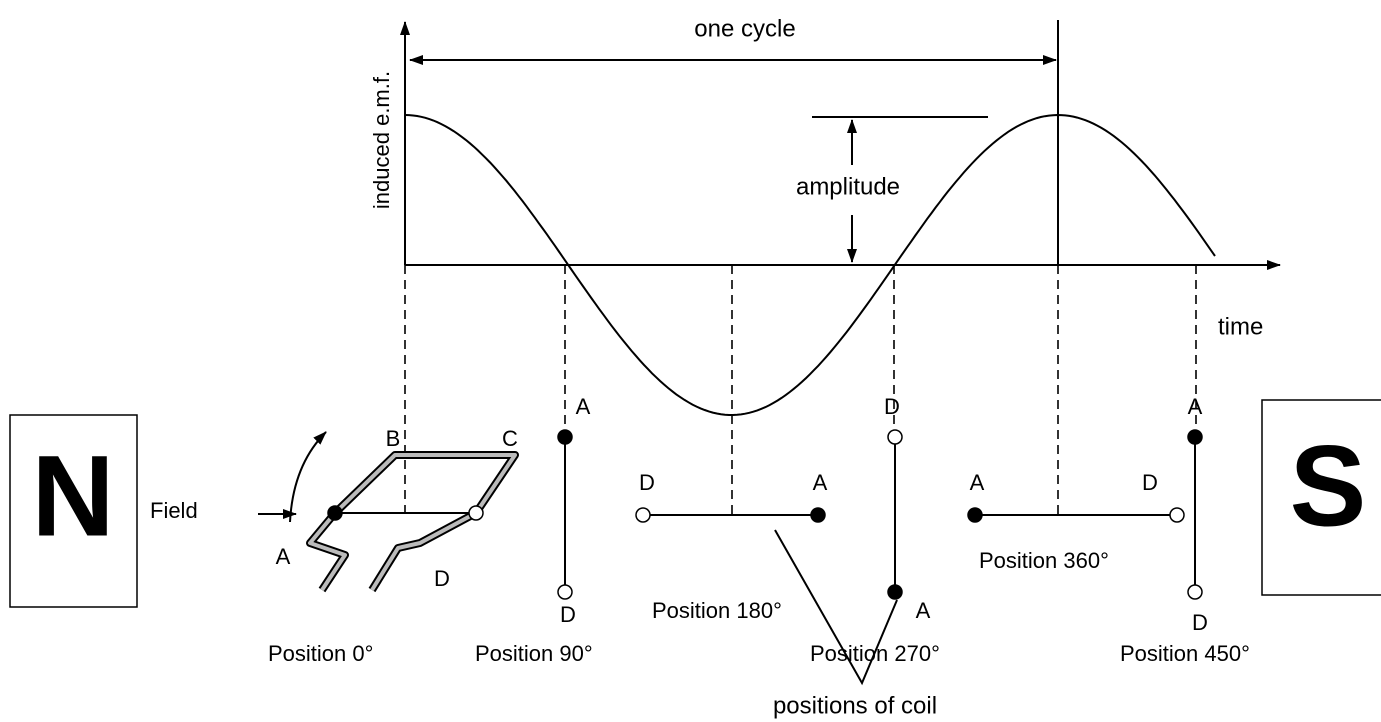 The height and width of the screenshot is (722, 1381). I want to click on coil-corner: B, so click(393, 438).